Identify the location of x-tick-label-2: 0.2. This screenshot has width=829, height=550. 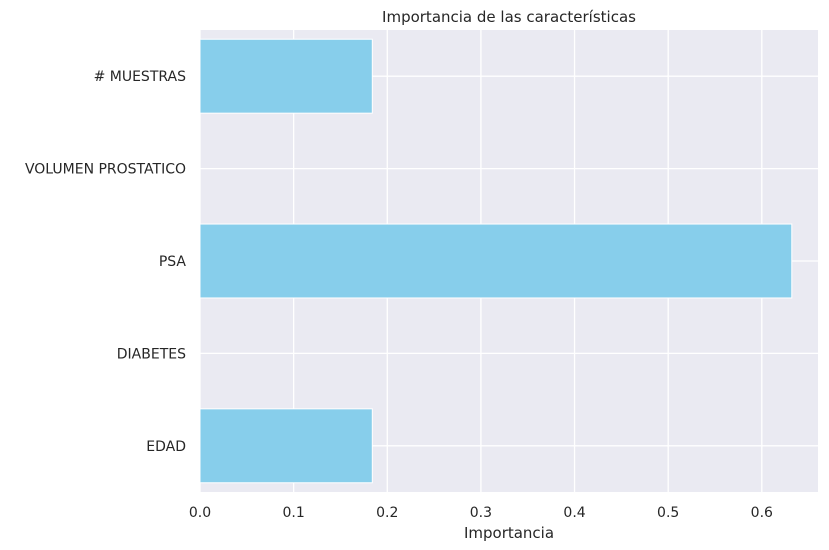
(387, 513).